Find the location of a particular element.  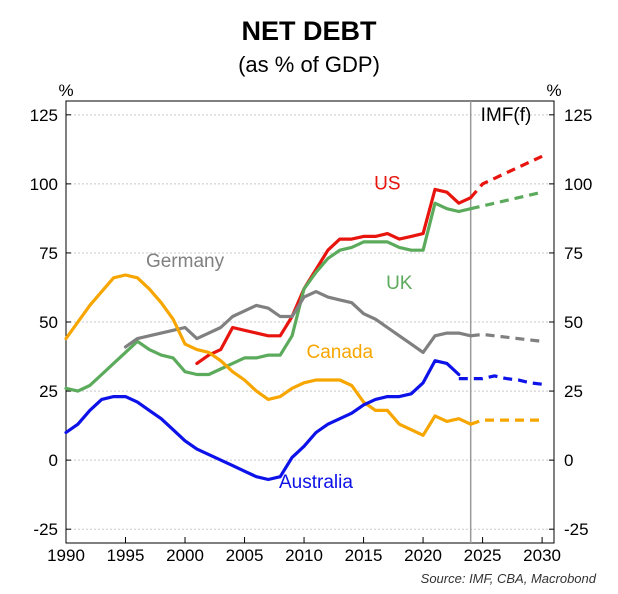

chart-title: NET DEBT is located at coordinates (310, 31).